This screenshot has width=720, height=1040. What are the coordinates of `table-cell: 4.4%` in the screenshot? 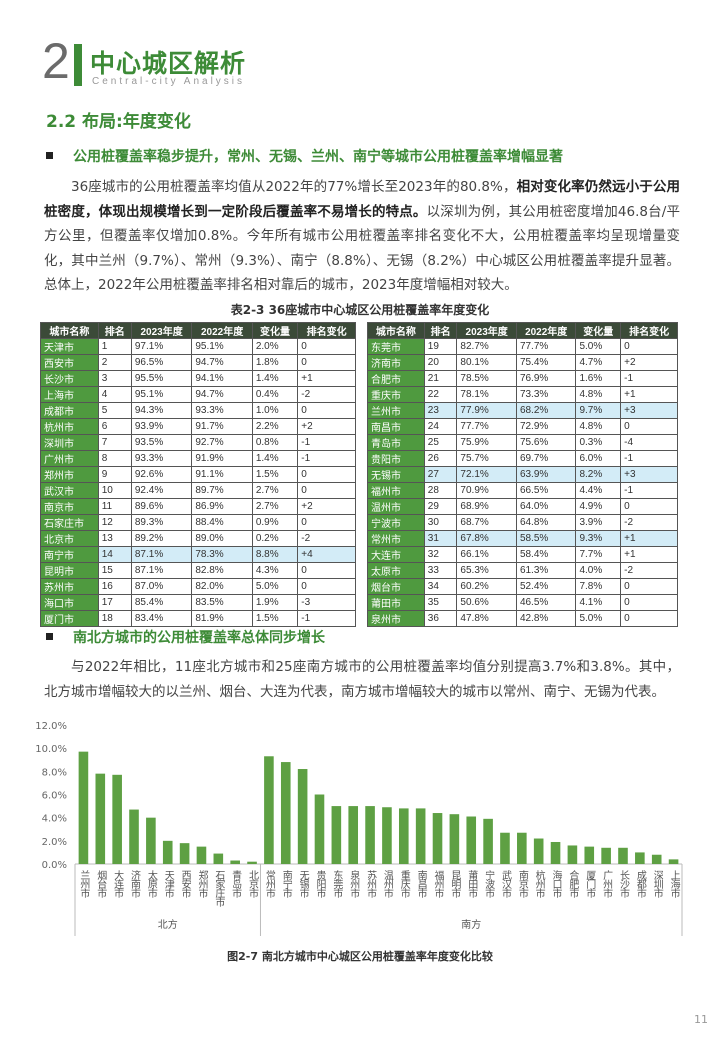 It's located at (598, 490).